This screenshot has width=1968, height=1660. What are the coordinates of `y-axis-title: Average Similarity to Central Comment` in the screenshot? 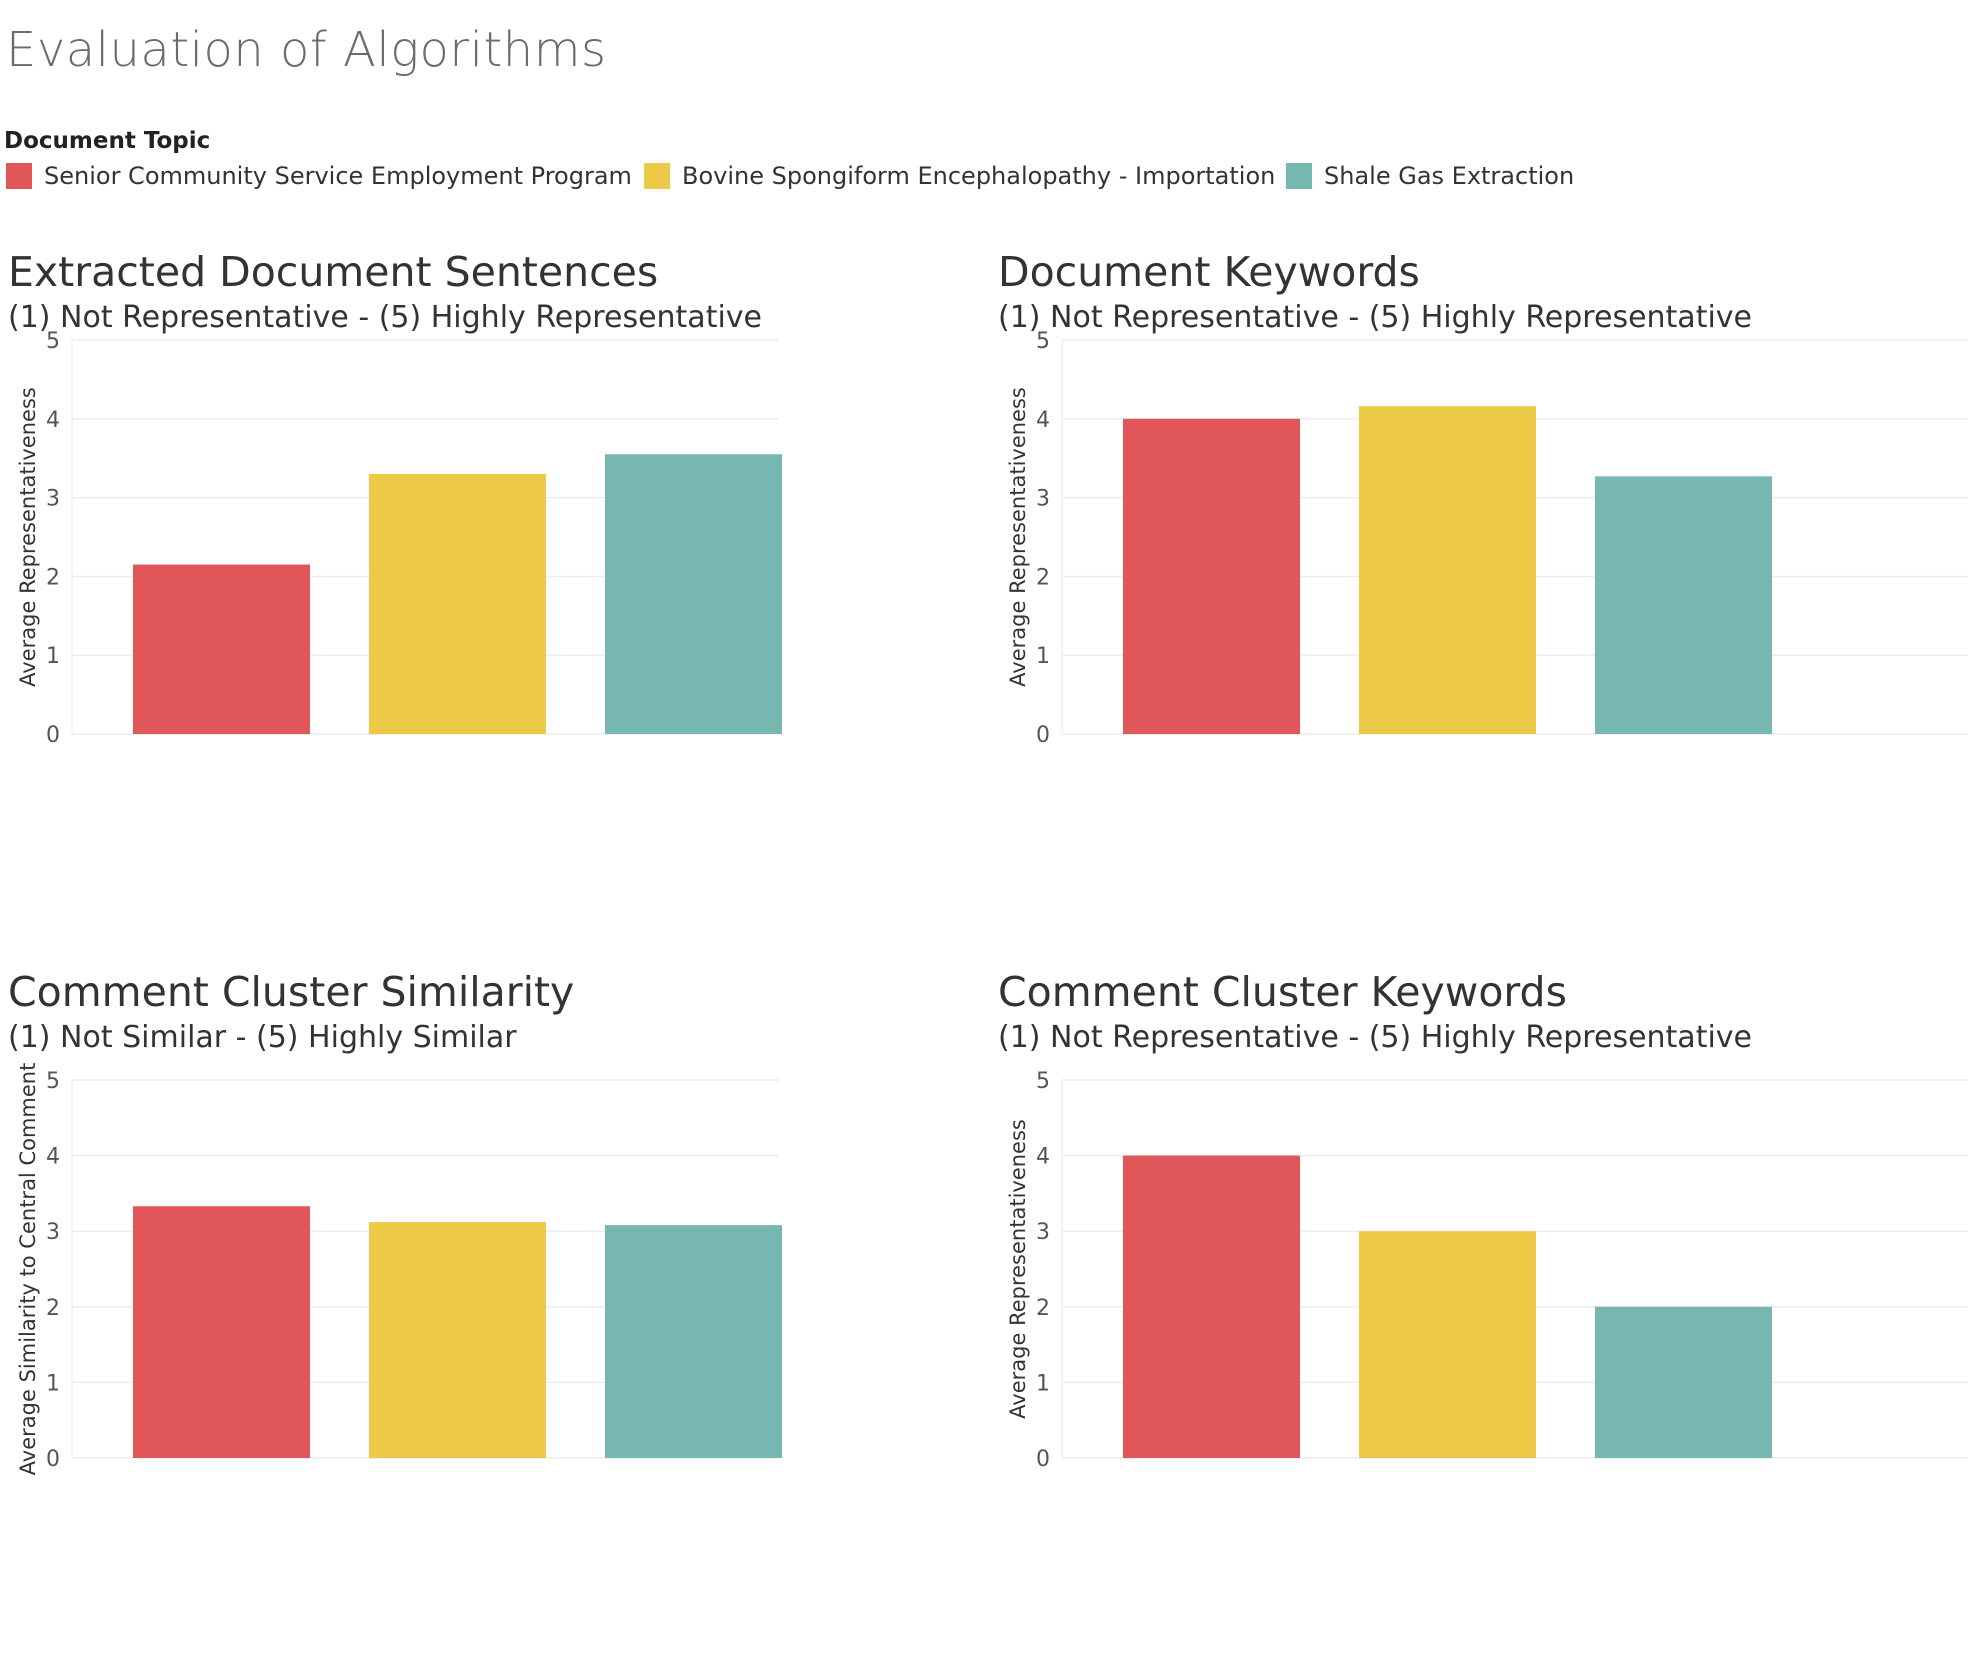 It's located at (28, 1269).